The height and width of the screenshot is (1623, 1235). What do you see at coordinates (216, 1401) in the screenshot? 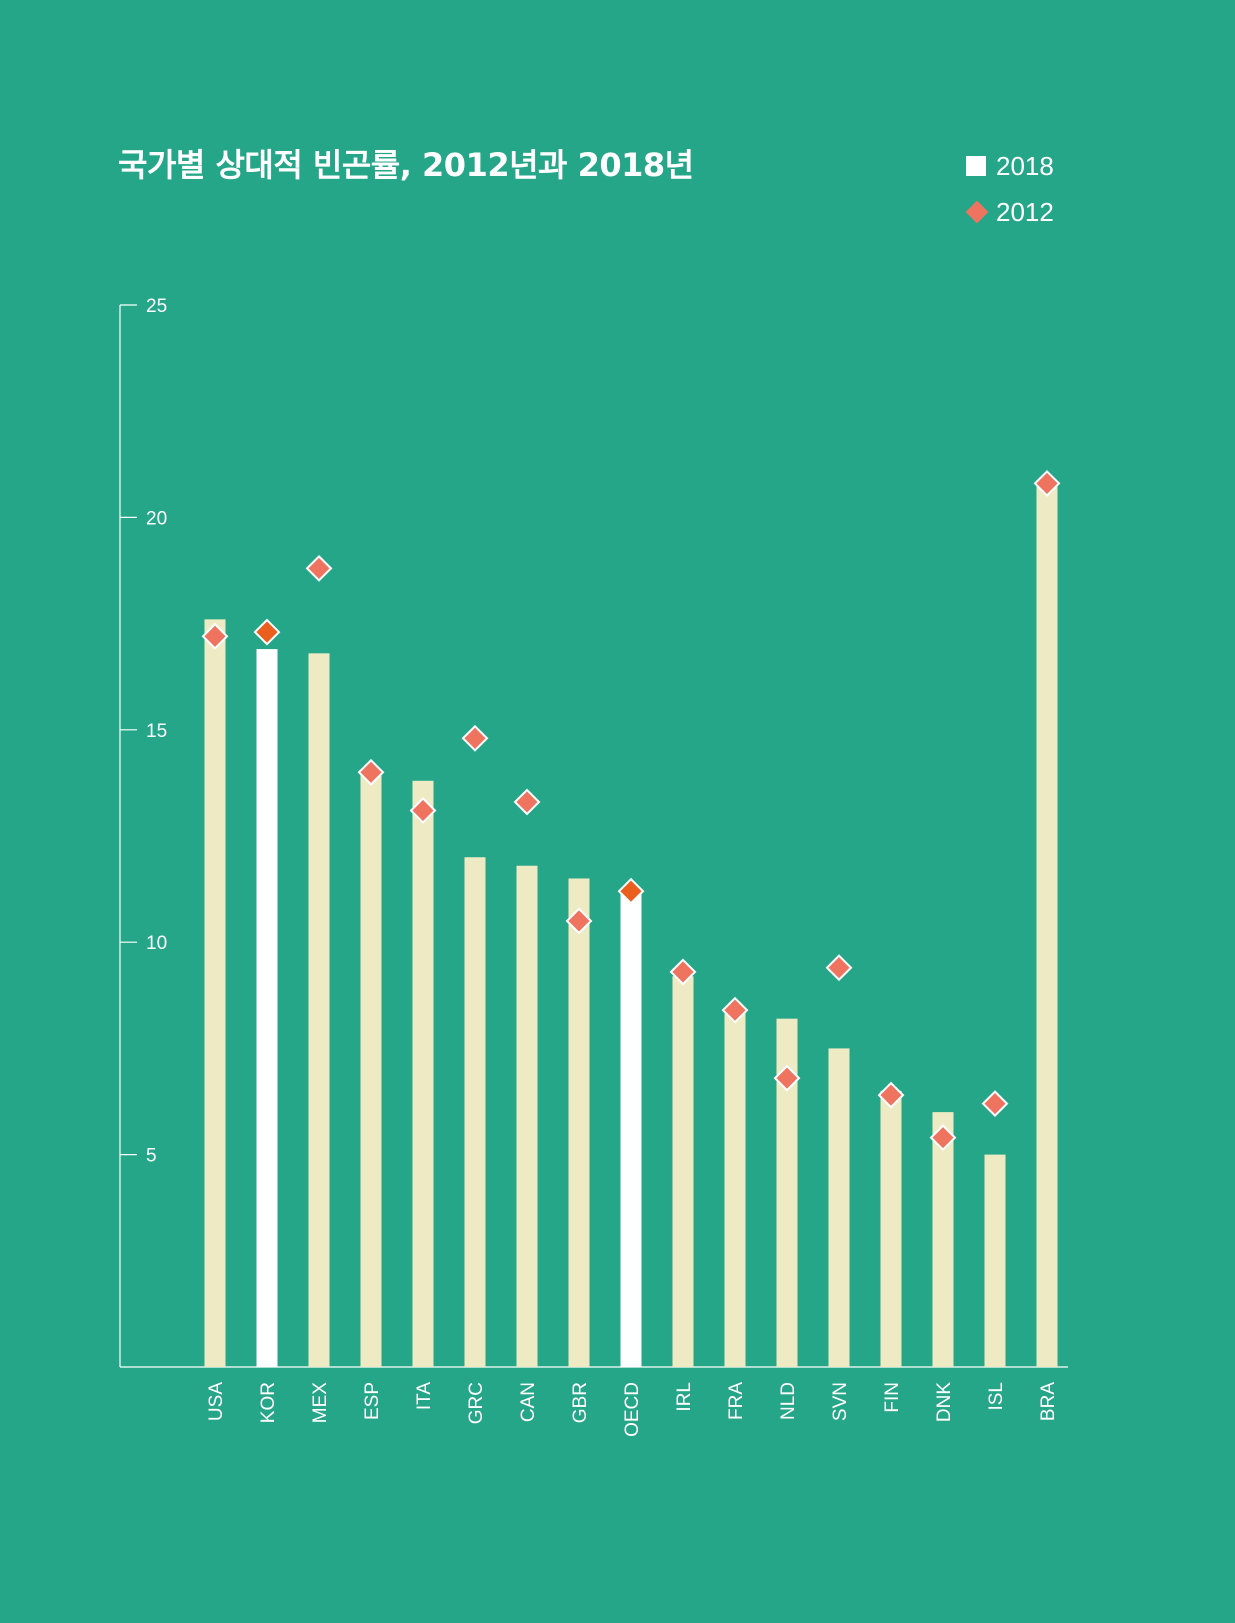
I see `x-tick-label-usa: USA` at bounding box center [216, 1401].